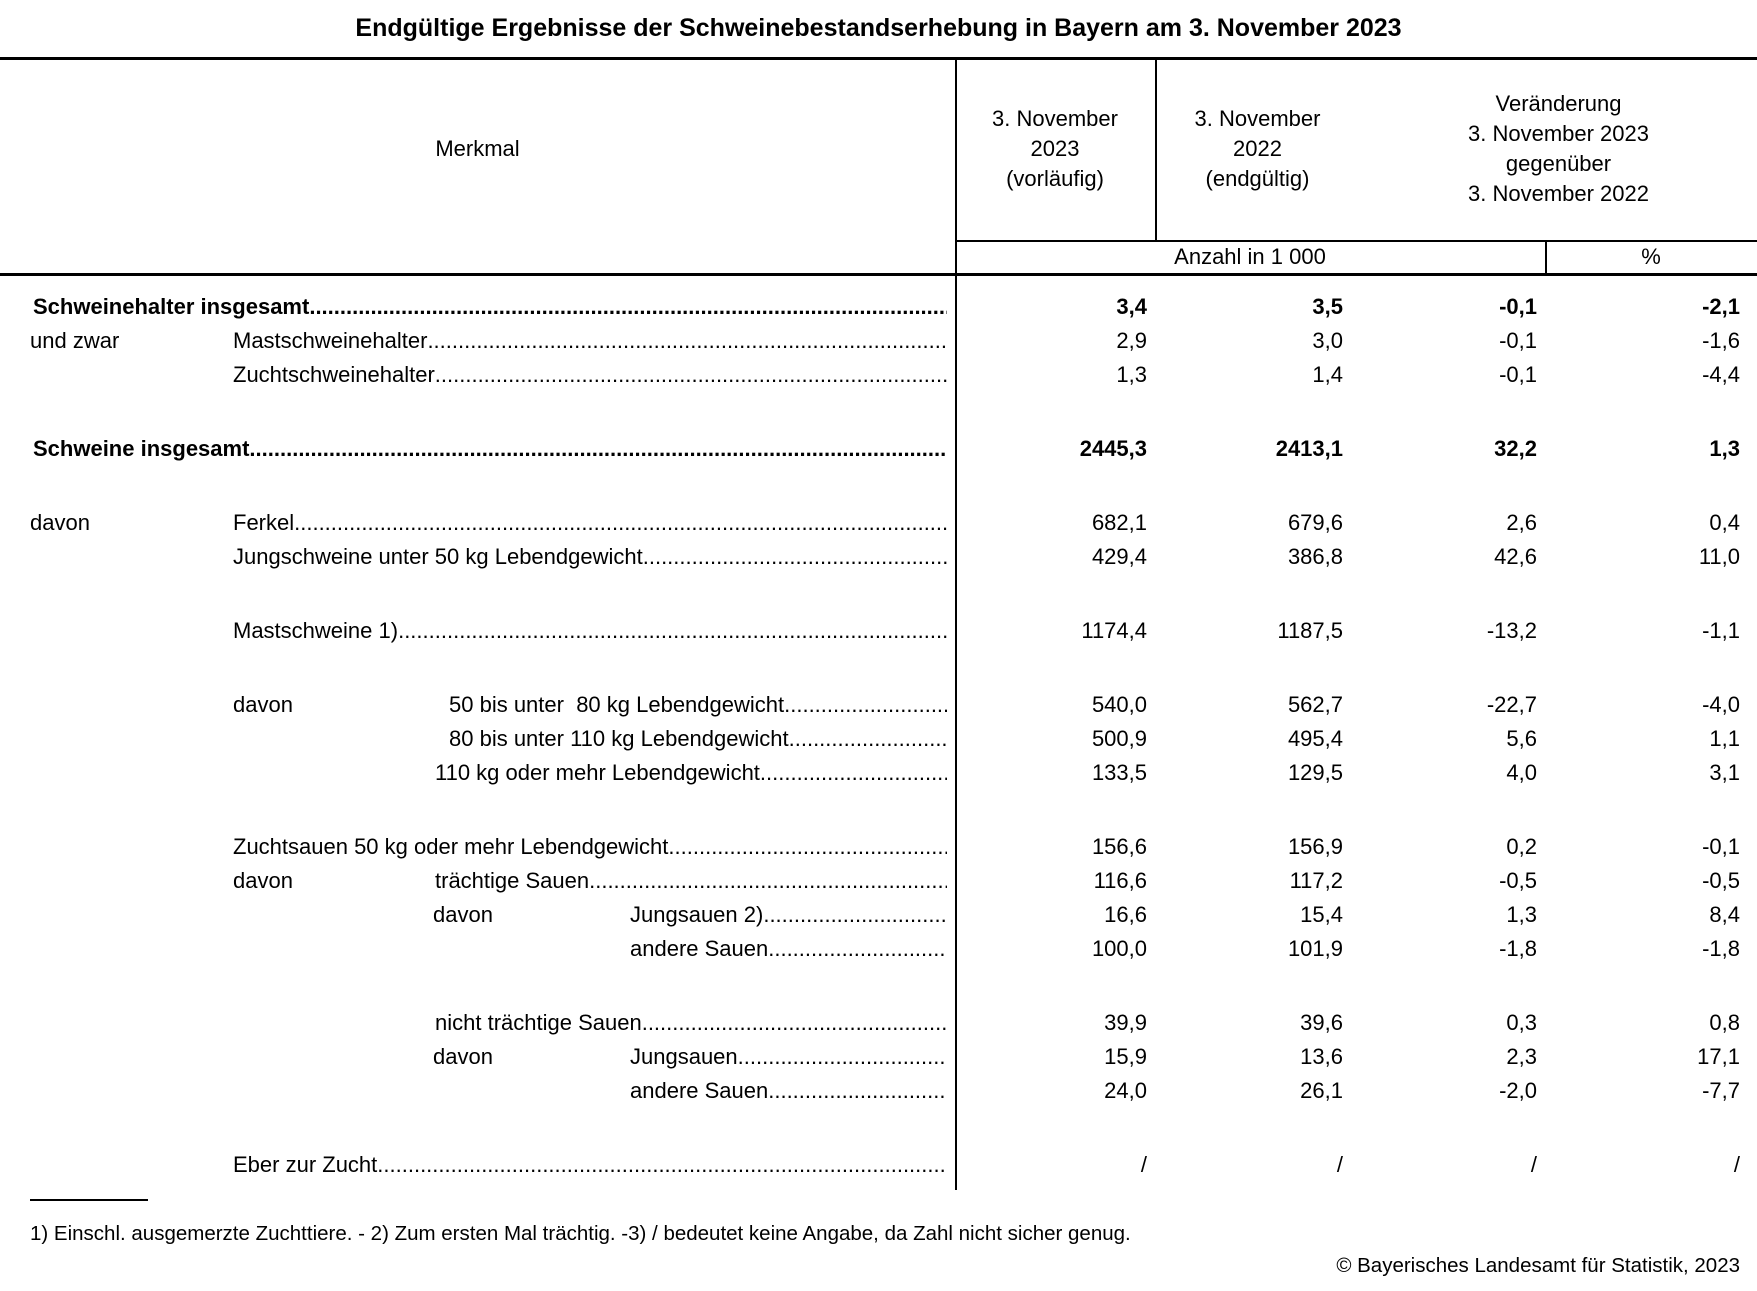 The width and height of the screenshot is (1757, 1291). Describe the element at coordinates (956, 623) in the screenshot. I see `merkmal-column-divider` at that location.